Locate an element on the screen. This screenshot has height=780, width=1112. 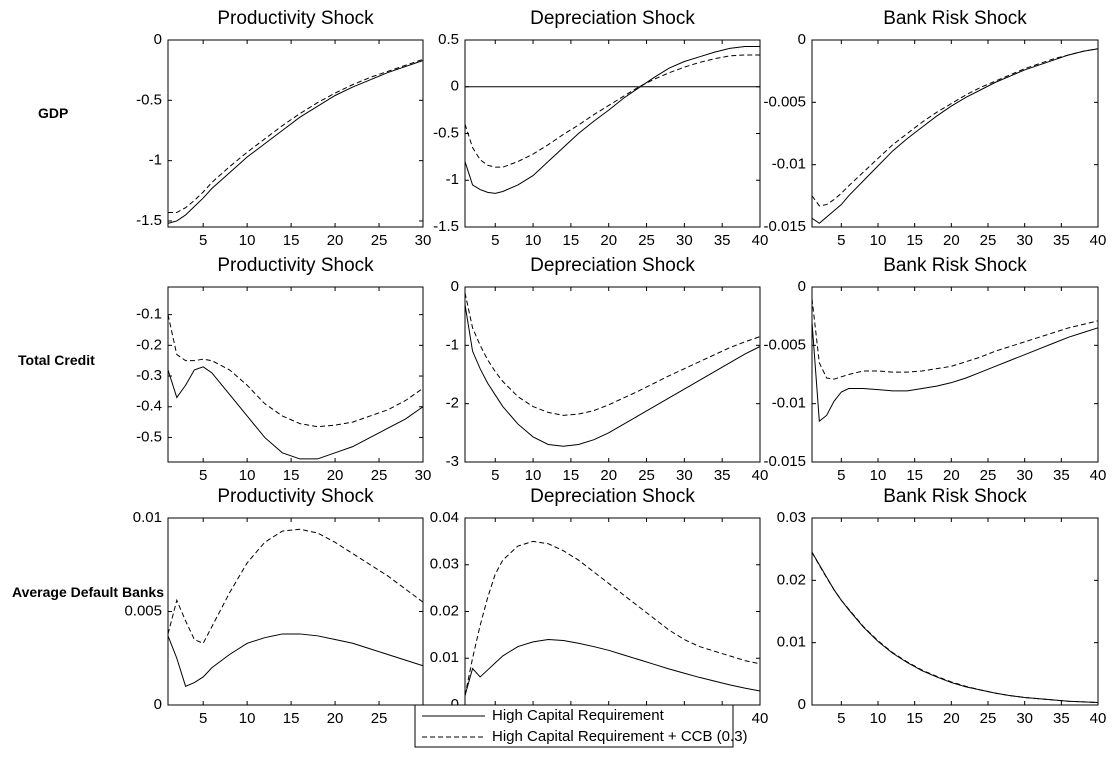
y-tick-label: -0.005 is located at coordinates (784, 101).